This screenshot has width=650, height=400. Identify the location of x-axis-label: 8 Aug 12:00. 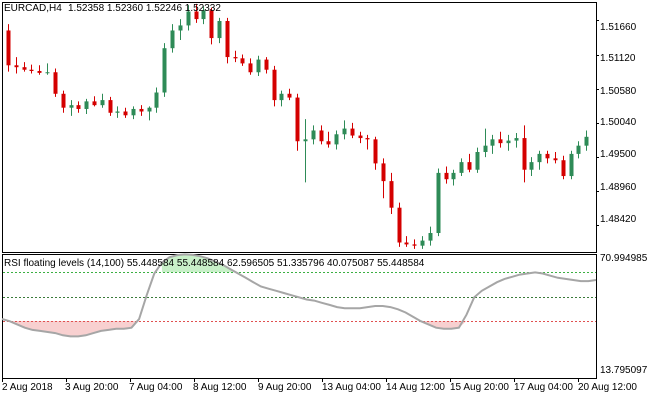
(220, 387).